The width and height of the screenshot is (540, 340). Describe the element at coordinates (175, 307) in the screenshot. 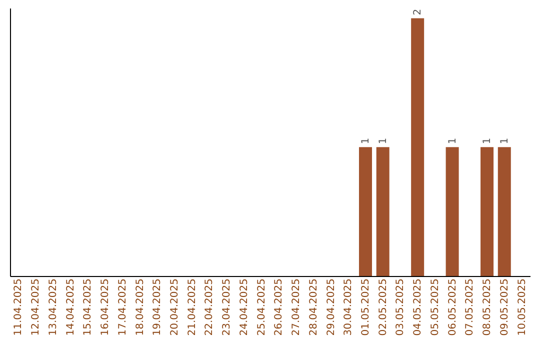

I see `x-tick-label: 20.04.2025` at that location.